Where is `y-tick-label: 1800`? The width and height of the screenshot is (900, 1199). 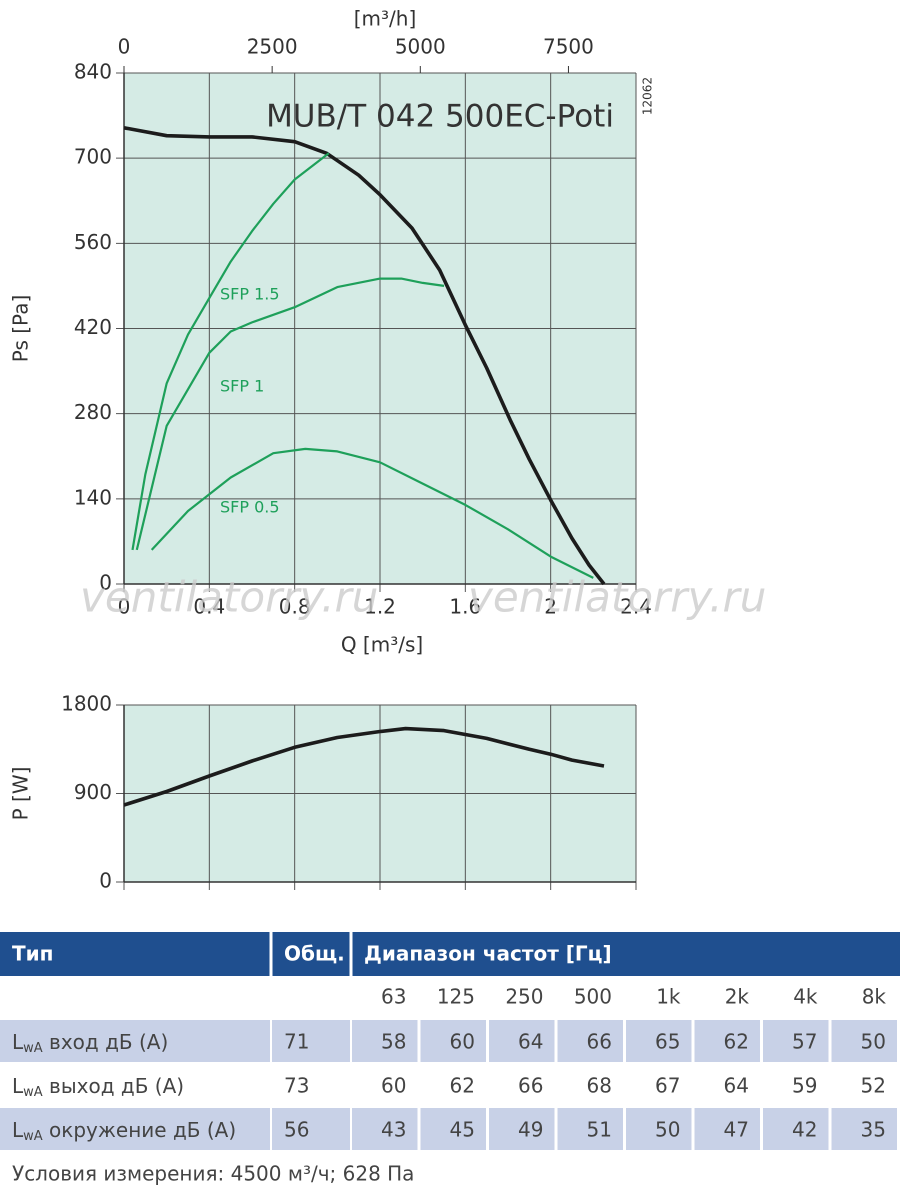
y-tick-label: 1800 is located at coordinates (86, 704).